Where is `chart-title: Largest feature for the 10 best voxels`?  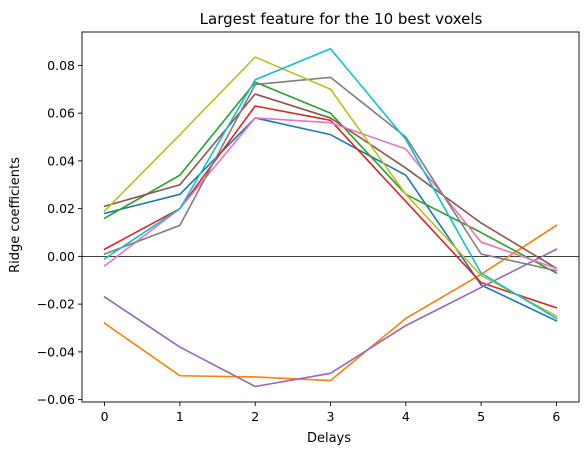
chart-title: Largest feature for the 10 best voxels is located at coordinates (341, 19).